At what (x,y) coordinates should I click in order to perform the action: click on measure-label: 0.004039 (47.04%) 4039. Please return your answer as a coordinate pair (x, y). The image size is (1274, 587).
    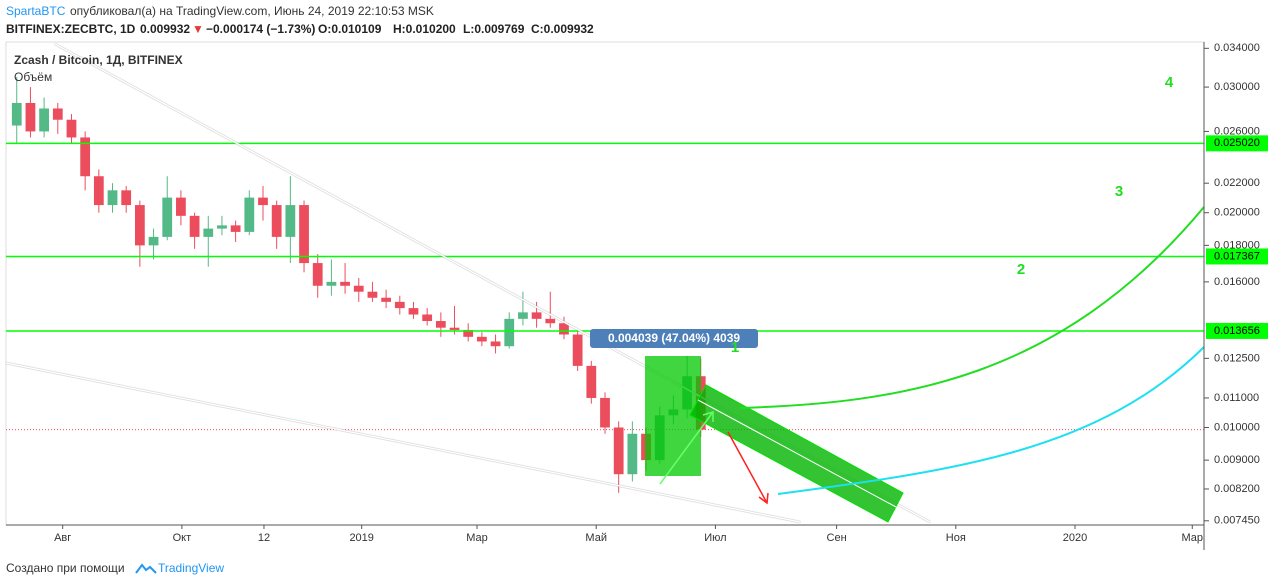
    Looking at the image, I should click on (674, 338).